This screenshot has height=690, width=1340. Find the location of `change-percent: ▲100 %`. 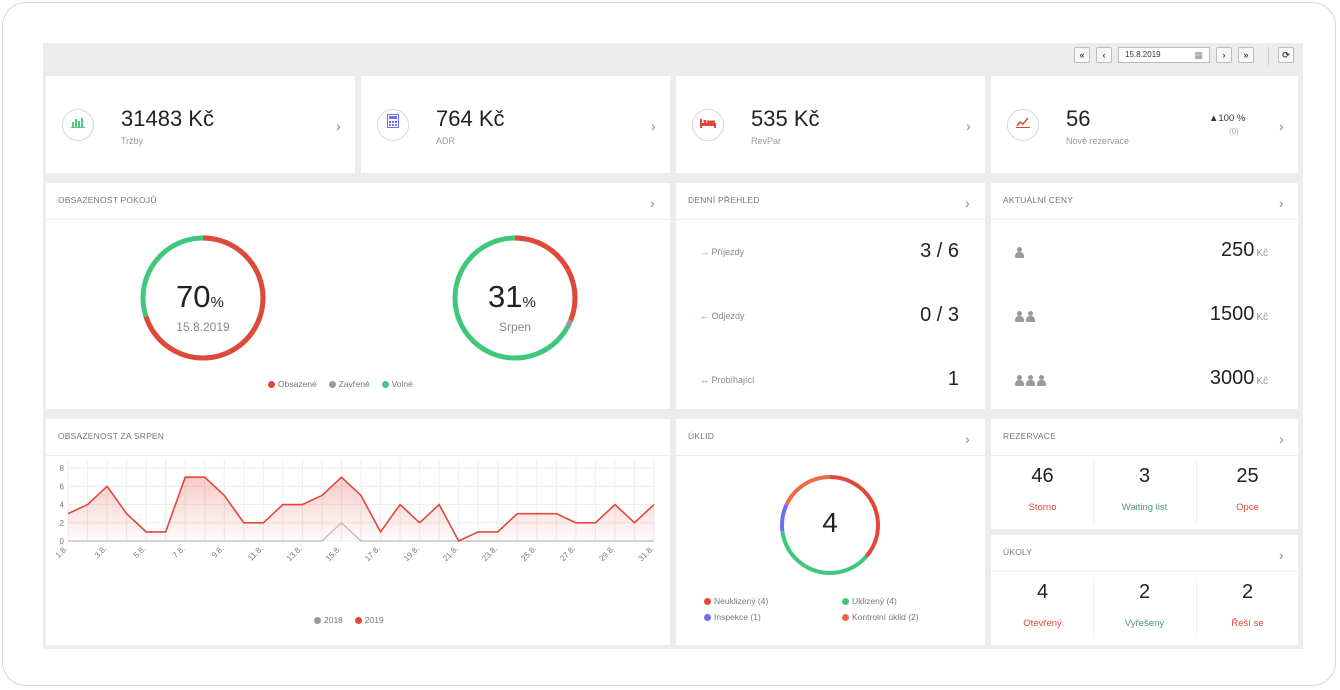

change-percent: ▲100 % is located at coordinates (1227, 118).